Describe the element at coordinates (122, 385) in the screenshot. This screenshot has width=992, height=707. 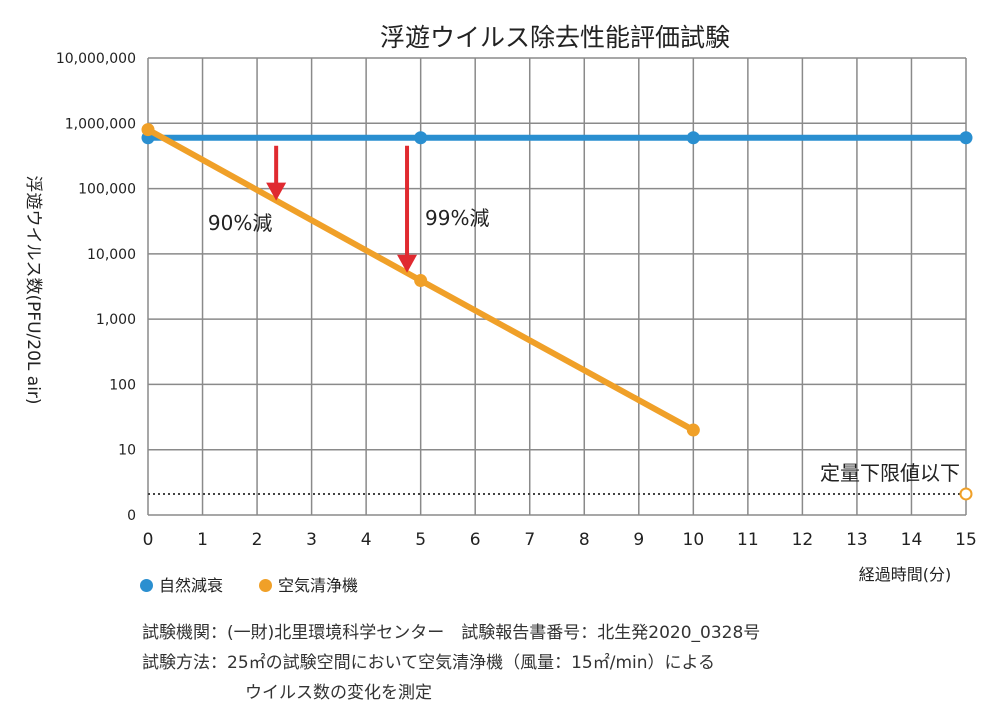
I see `y-tick-label: 100` at that location.